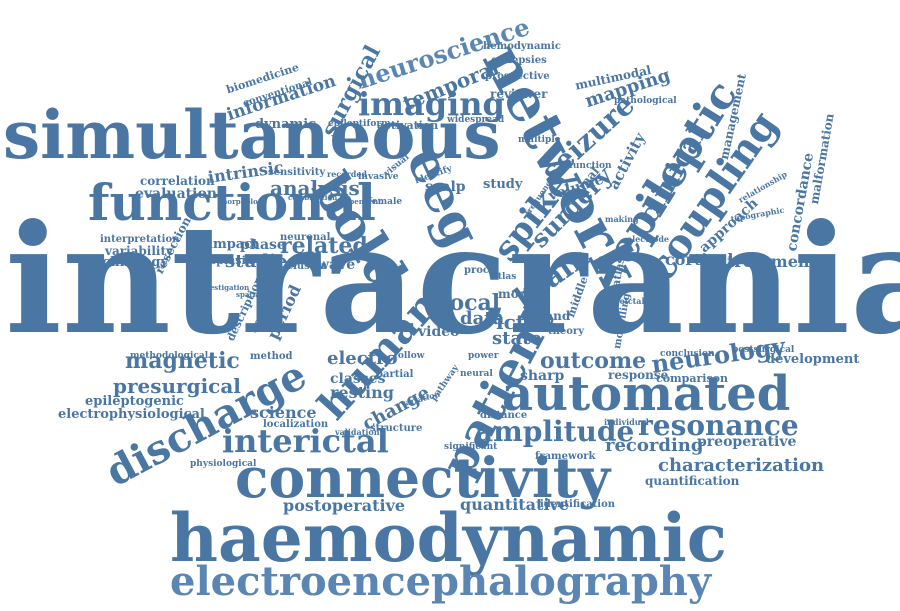 Image resolution: width=900 pixels, height=611 pixels. I want to click on word-significant: significant, so click(471, 447).